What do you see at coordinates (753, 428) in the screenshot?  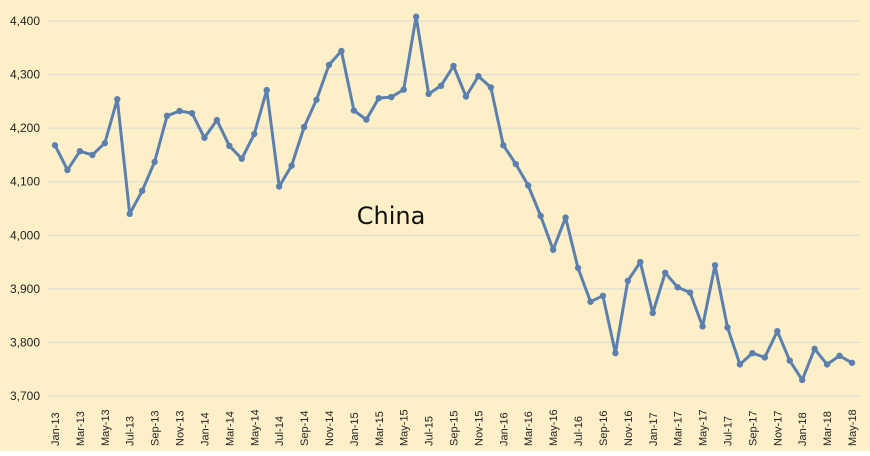 I see `x-tick-label: Sep-17` at bounding box center [753, 428].